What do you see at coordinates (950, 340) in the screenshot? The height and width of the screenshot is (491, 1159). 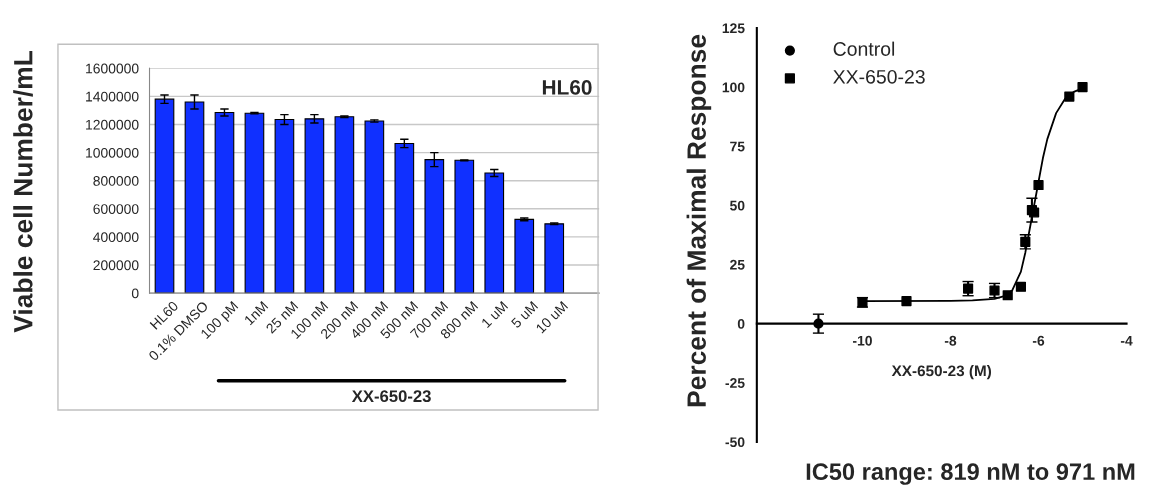 I see `x-tick-label: -8` at bounding box center [950, 340].